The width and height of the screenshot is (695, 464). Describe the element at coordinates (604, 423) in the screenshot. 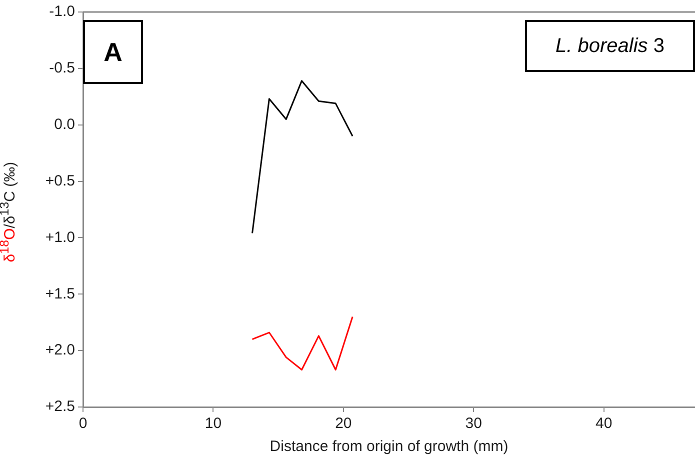

I see `x-tick-label: 40` at that location.